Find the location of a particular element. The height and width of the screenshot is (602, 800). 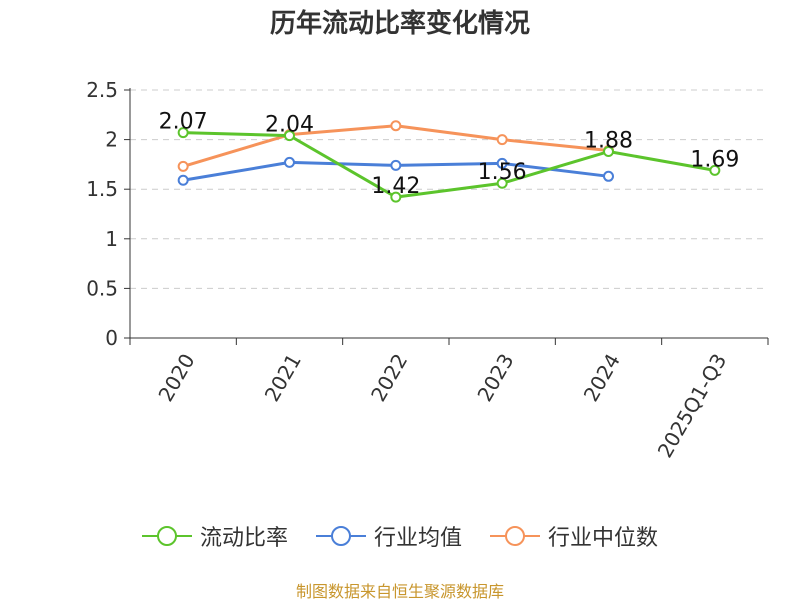

y-tick-label: 0.5 is located at coordinates (102, 288).